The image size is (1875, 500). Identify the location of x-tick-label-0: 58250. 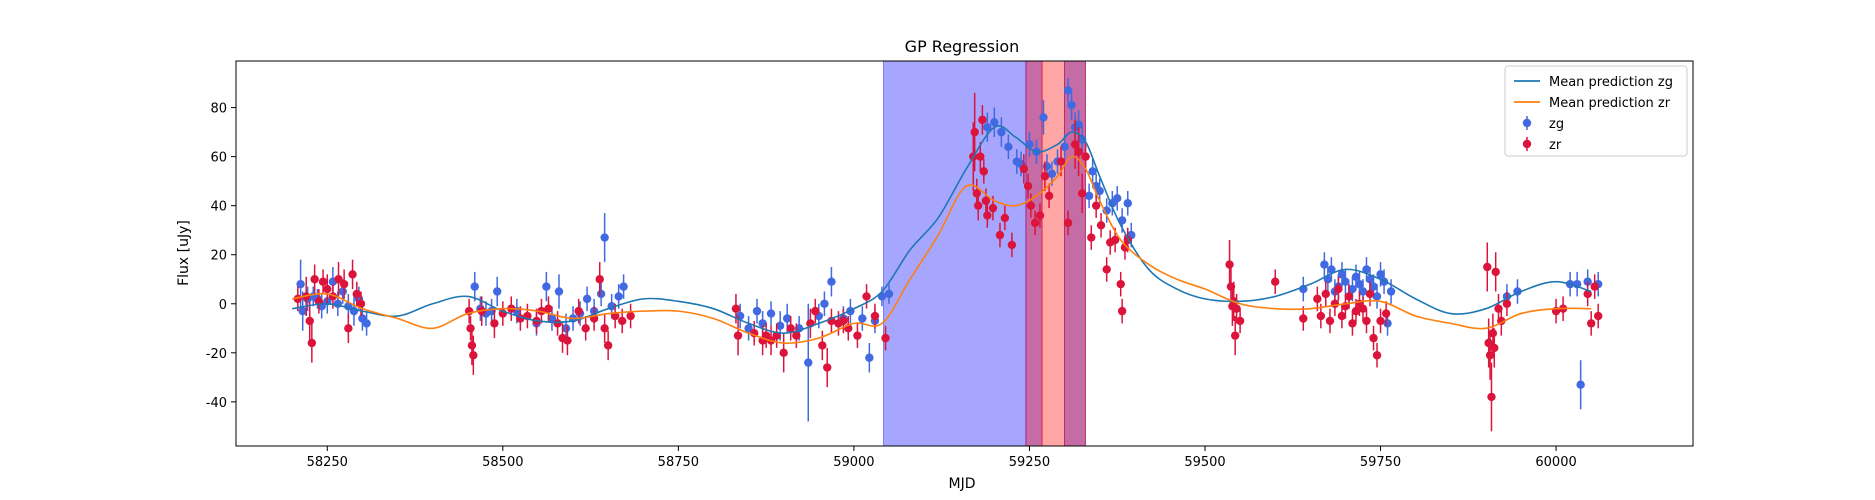
(327, 462).